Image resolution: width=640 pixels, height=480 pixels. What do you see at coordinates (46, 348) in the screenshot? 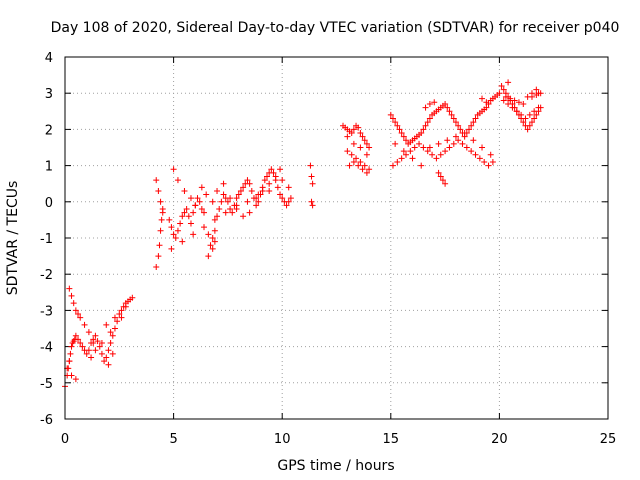
I see `y-tick-label: -4` at bounding box center [46, 348].